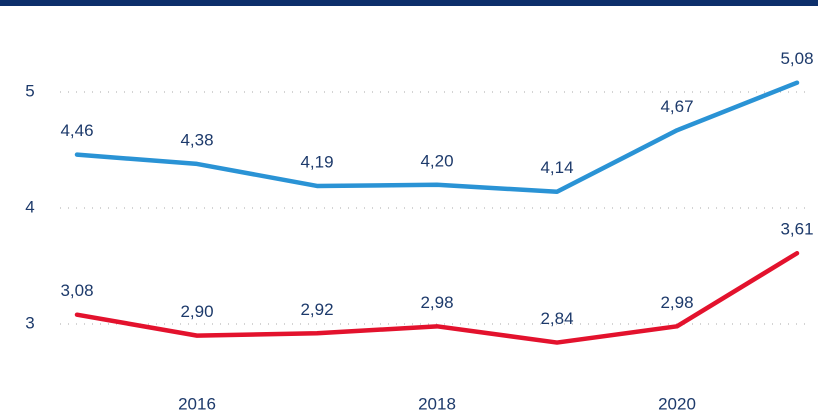 The image size is (818, 414). Describe the element at coordinates (316, 161) in the screenshot. I see `data-label: 4,19` at that location.